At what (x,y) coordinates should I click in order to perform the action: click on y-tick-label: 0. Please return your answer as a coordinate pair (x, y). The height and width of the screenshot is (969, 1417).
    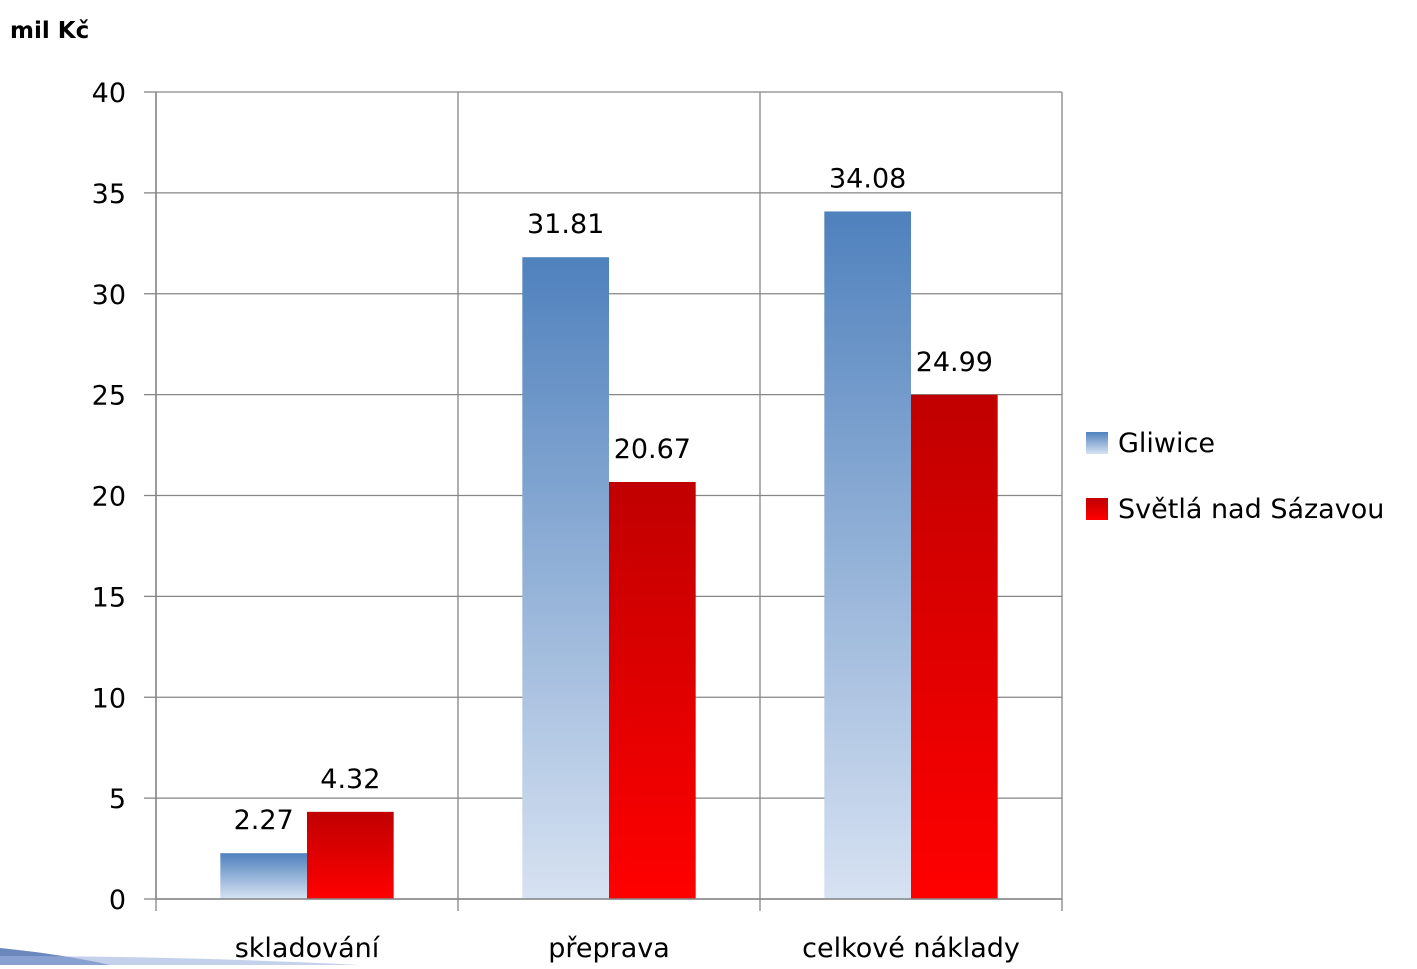
    Looking at the image, I should click on (117, 900).